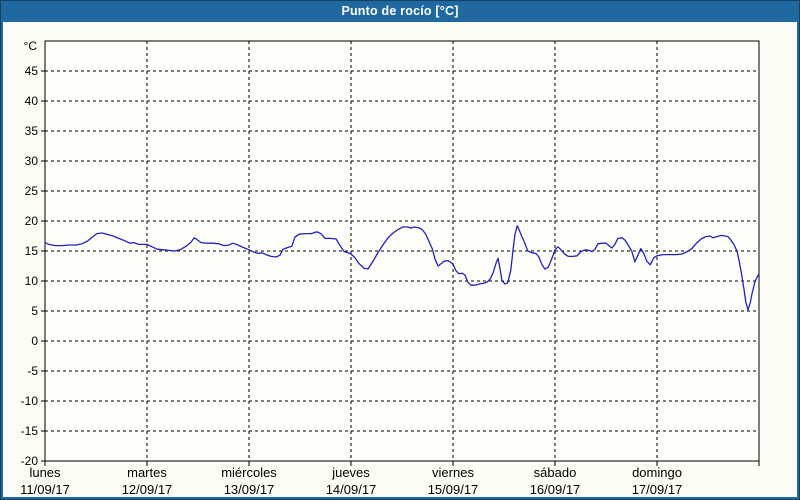 This screenshot has width=800, height=500. I want to click on x-date-label: 14/09/17, so click(351, 489).